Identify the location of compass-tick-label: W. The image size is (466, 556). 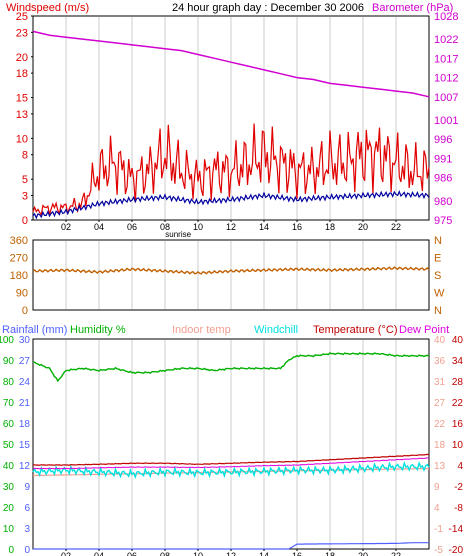
(439, 294).